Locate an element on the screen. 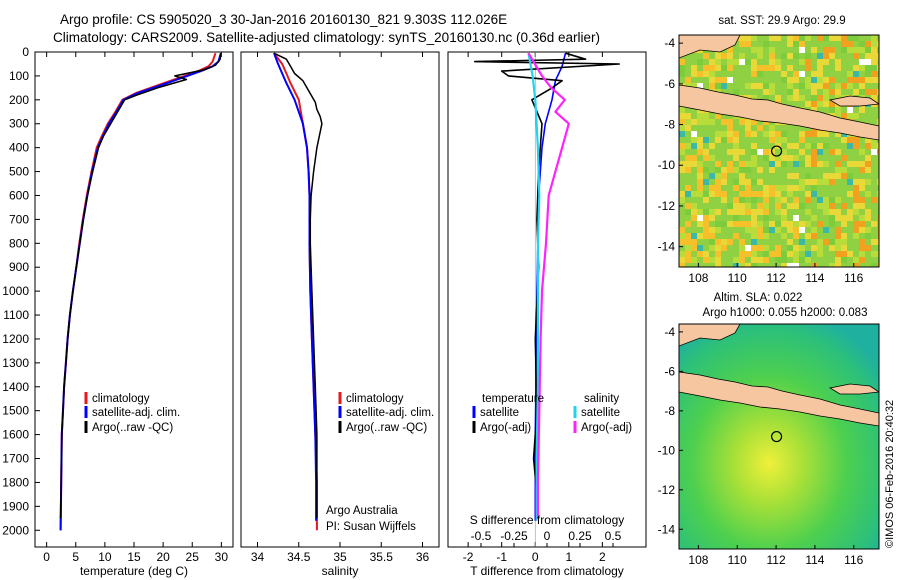 This screenshot has height=580, width=900. argo-float-location-marker is located at coordinates (776, 151).